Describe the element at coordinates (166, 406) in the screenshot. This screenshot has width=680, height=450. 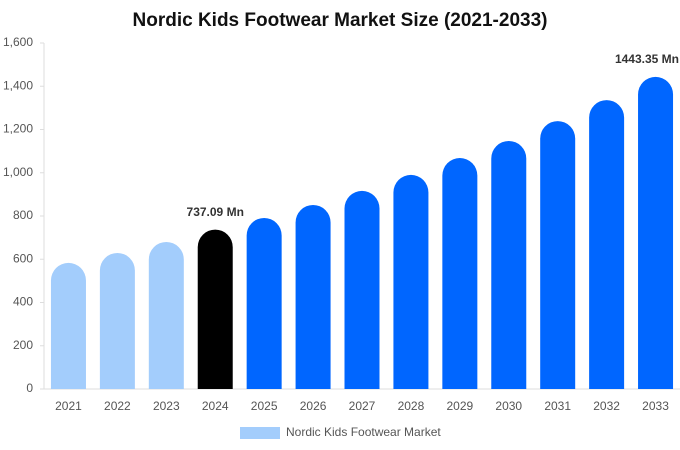
I see `x-tick-label: 2023` at that location.